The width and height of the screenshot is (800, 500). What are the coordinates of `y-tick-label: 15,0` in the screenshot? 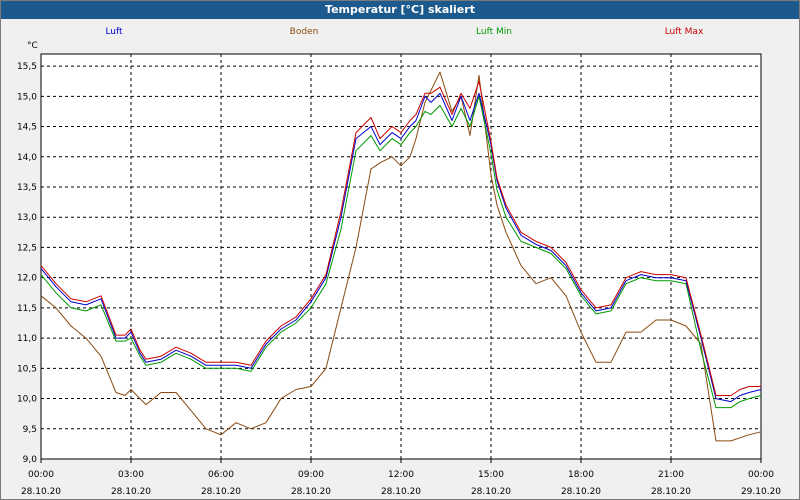 It's located at (27, 97).